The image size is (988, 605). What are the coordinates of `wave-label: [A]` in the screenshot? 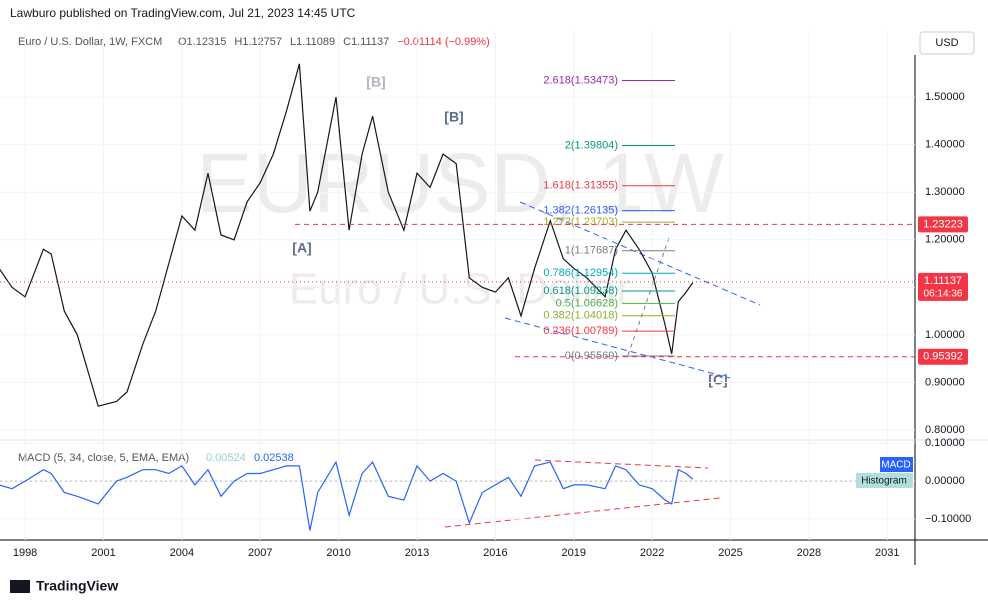 It's located at (301, 248).